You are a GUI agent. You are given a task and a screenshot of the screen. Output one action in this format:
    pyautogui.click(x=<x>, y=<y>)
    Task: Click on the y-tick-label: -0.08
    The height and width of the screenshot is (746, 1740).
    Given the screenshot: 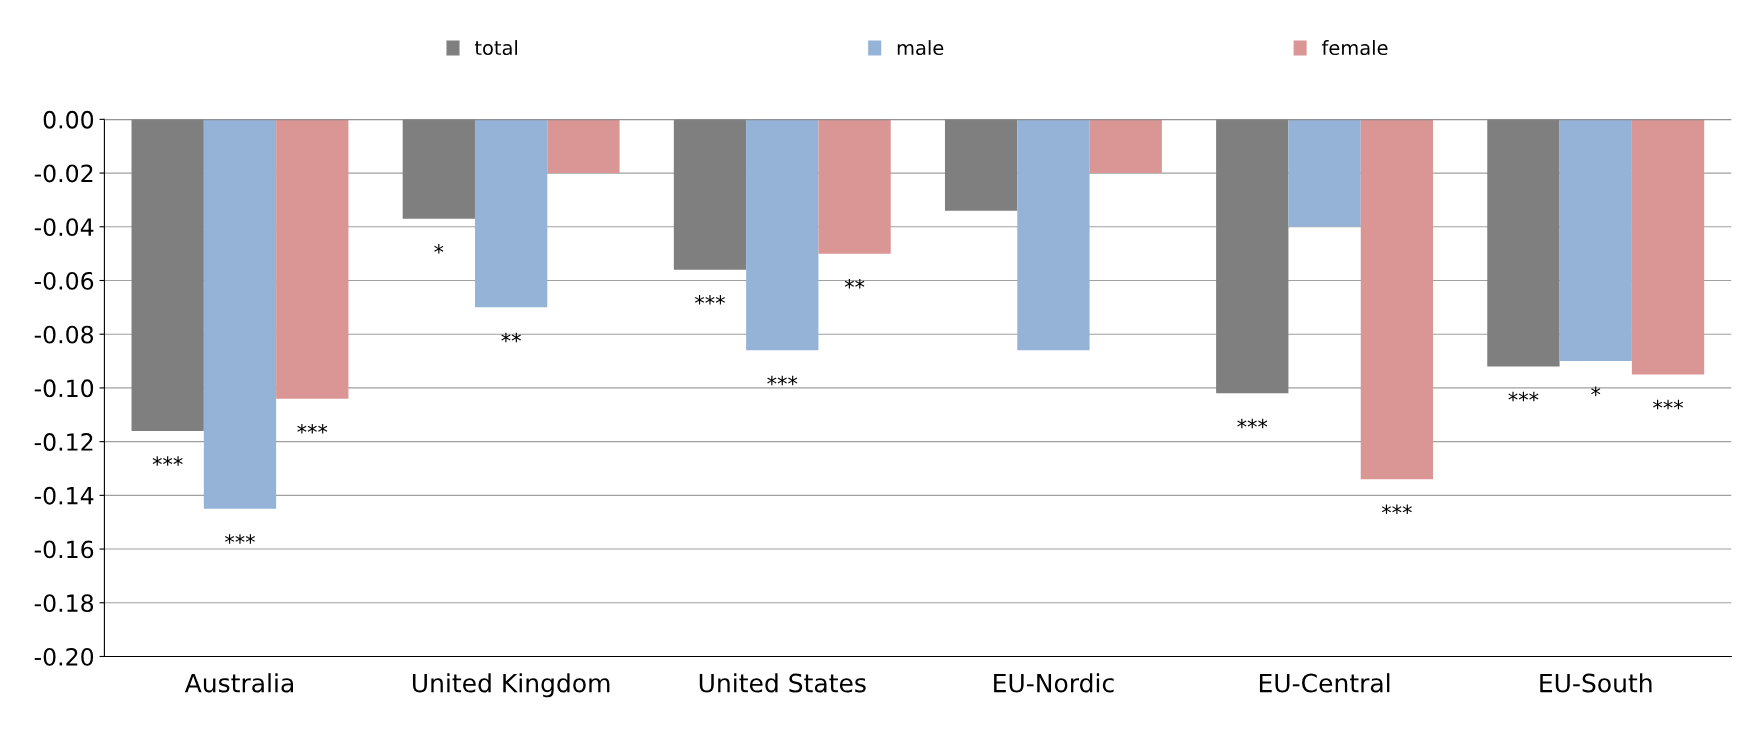 What is the action you would take?
    pyautogui.click(x=64, y=334)
    